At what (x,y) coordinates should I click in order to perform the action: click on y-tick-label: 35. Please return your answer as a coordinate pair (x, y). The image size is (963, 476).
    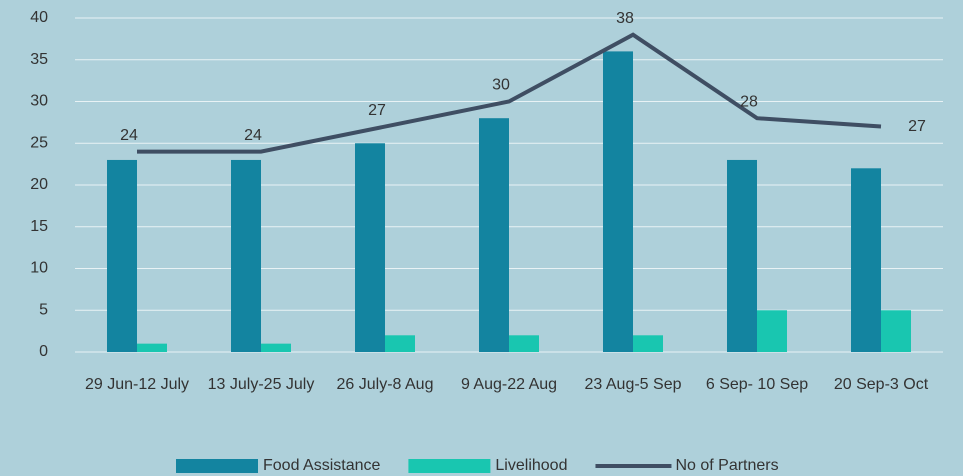
    Looking at the image, I should click on (39, 59).